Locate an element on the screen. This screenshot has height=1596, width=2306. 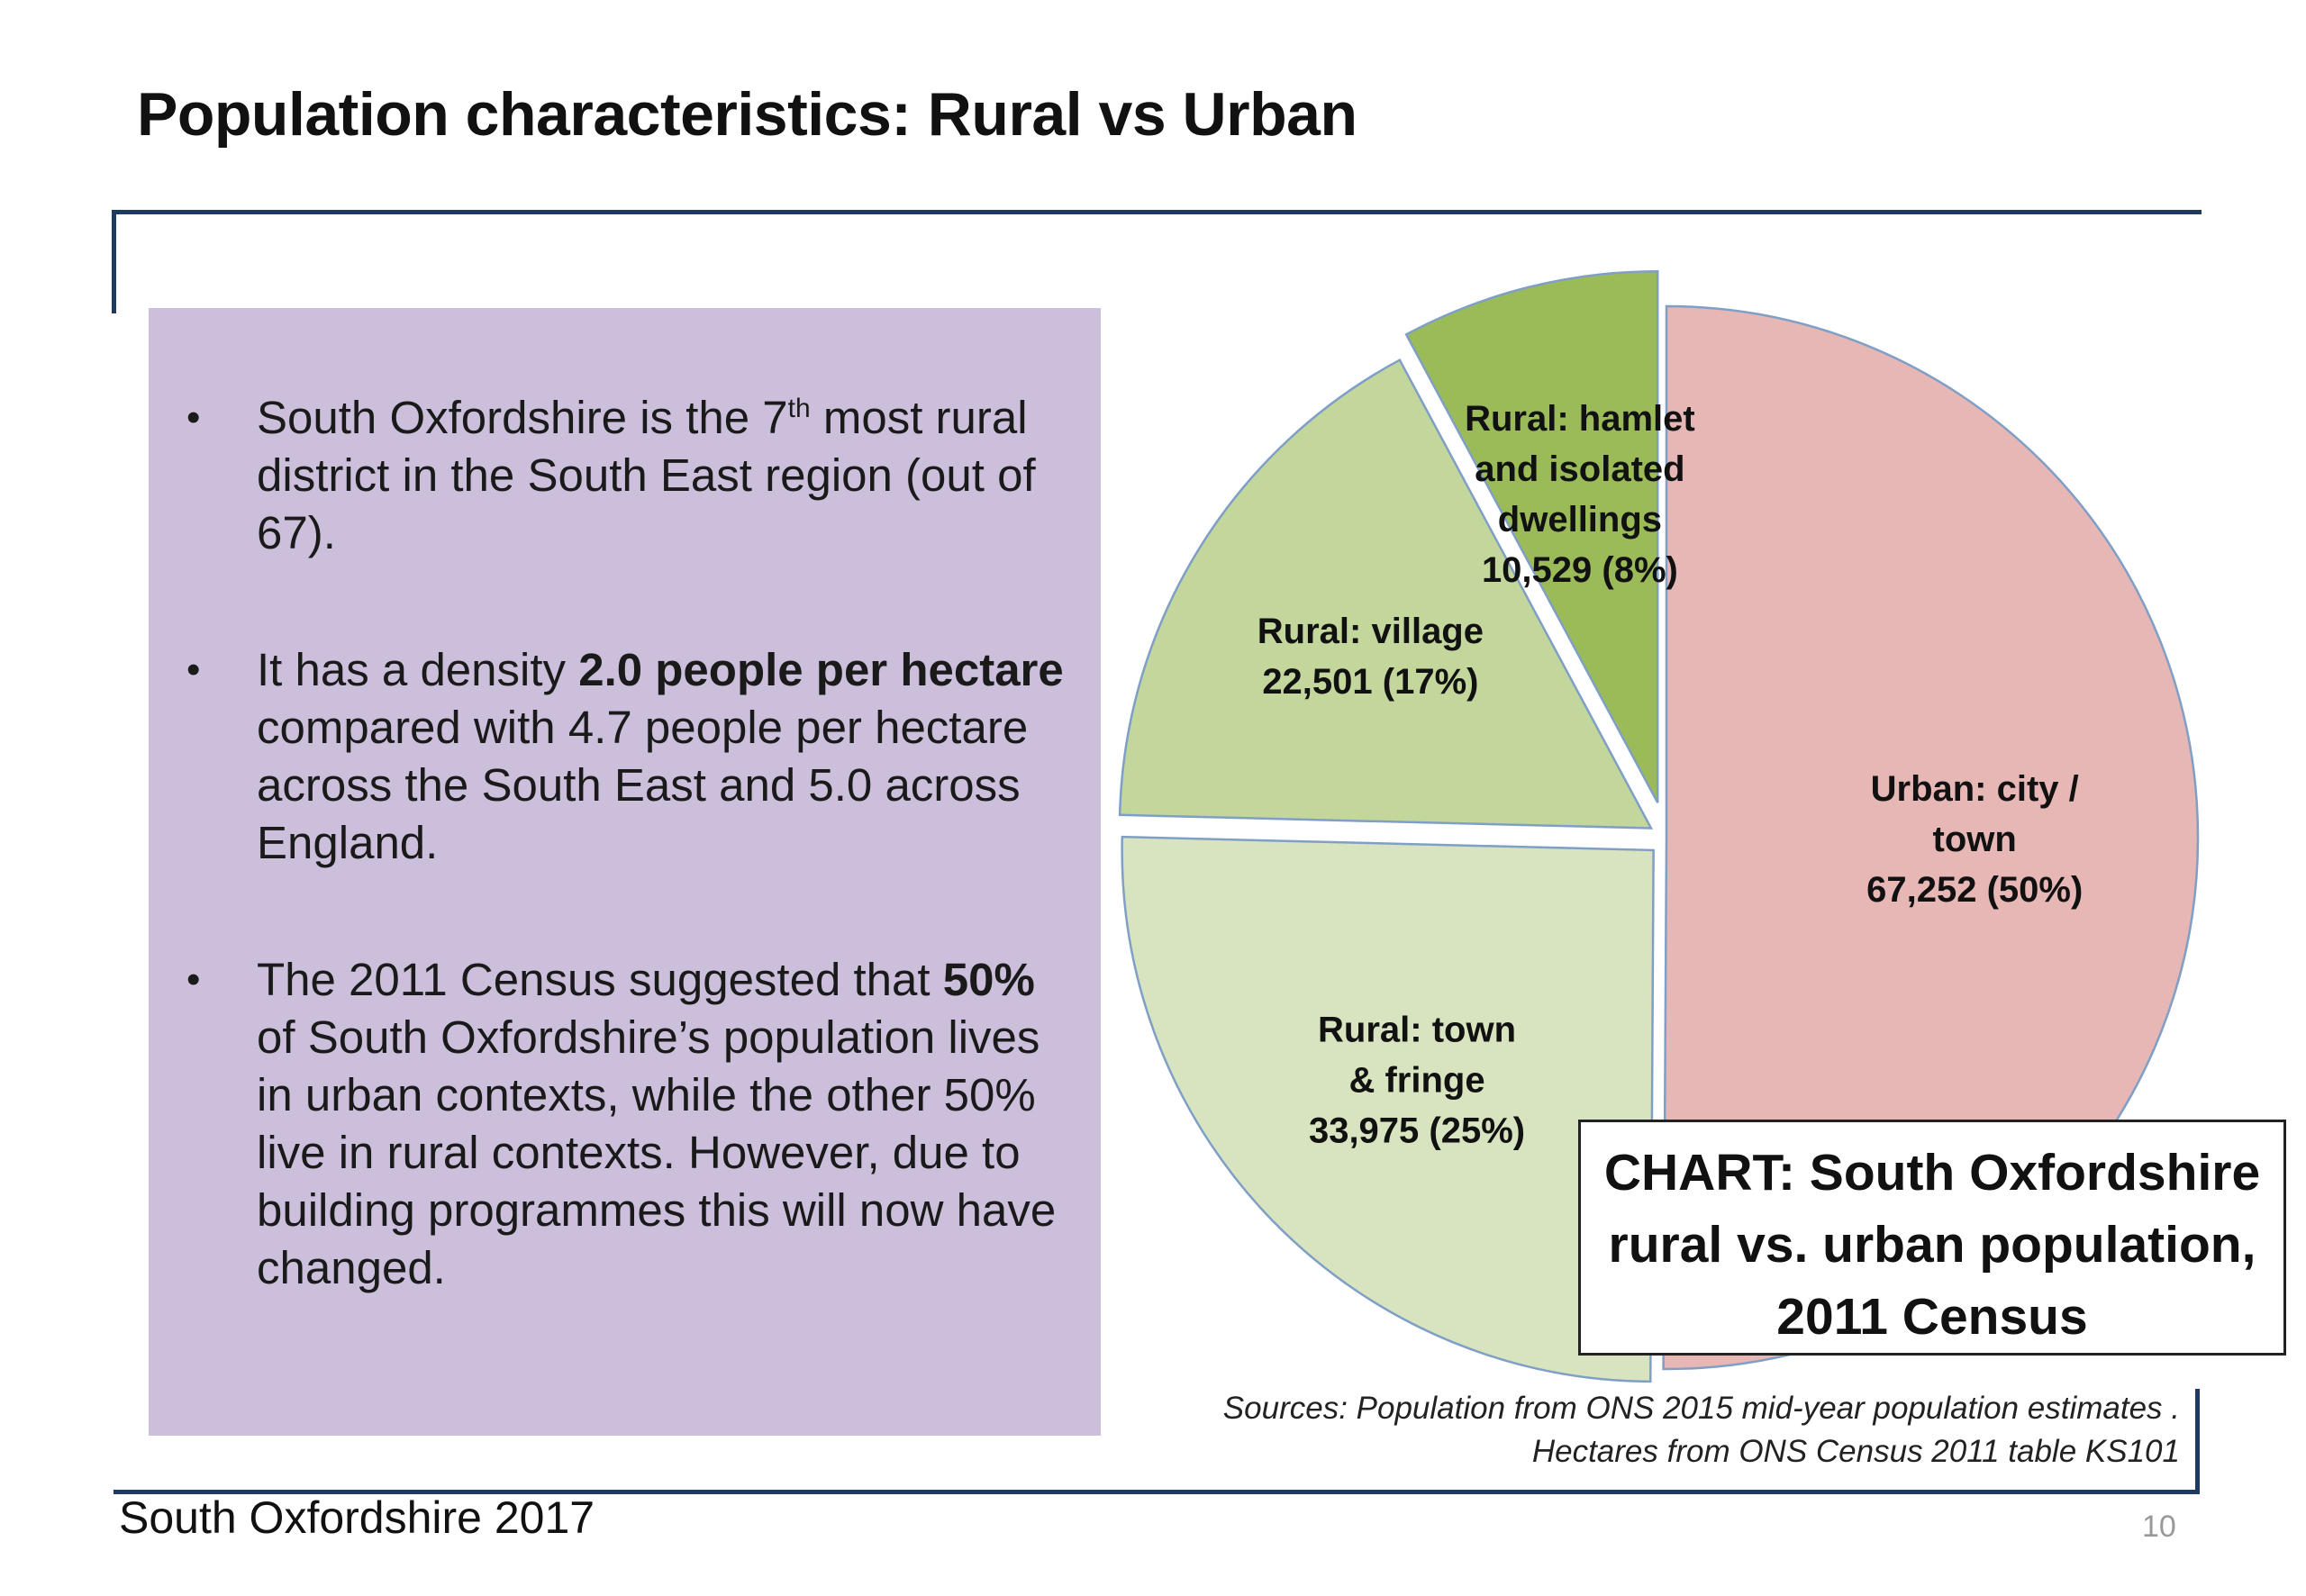
slice-label-line: & fringe is located at coordinates (1416, 1081).